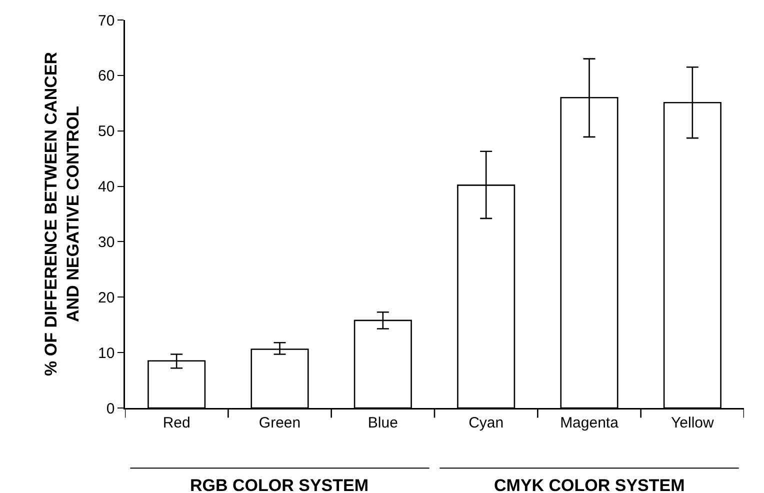 This screenshot has height=493, width=764. What do you see at coordinates (106, 21) in the screenshot?
I see `y-tick-label: 70` at bounding box center [106, 21].